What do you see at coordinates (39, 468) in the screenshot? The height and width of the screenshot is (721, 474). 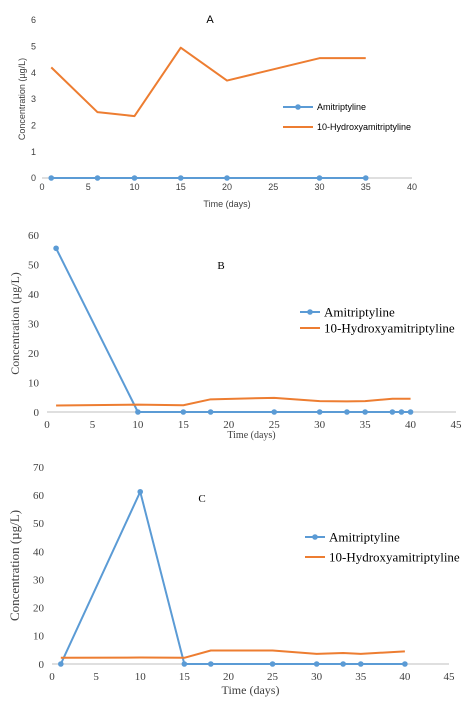 I see `y-tick-label: 70` at bounding box center [39, 468].